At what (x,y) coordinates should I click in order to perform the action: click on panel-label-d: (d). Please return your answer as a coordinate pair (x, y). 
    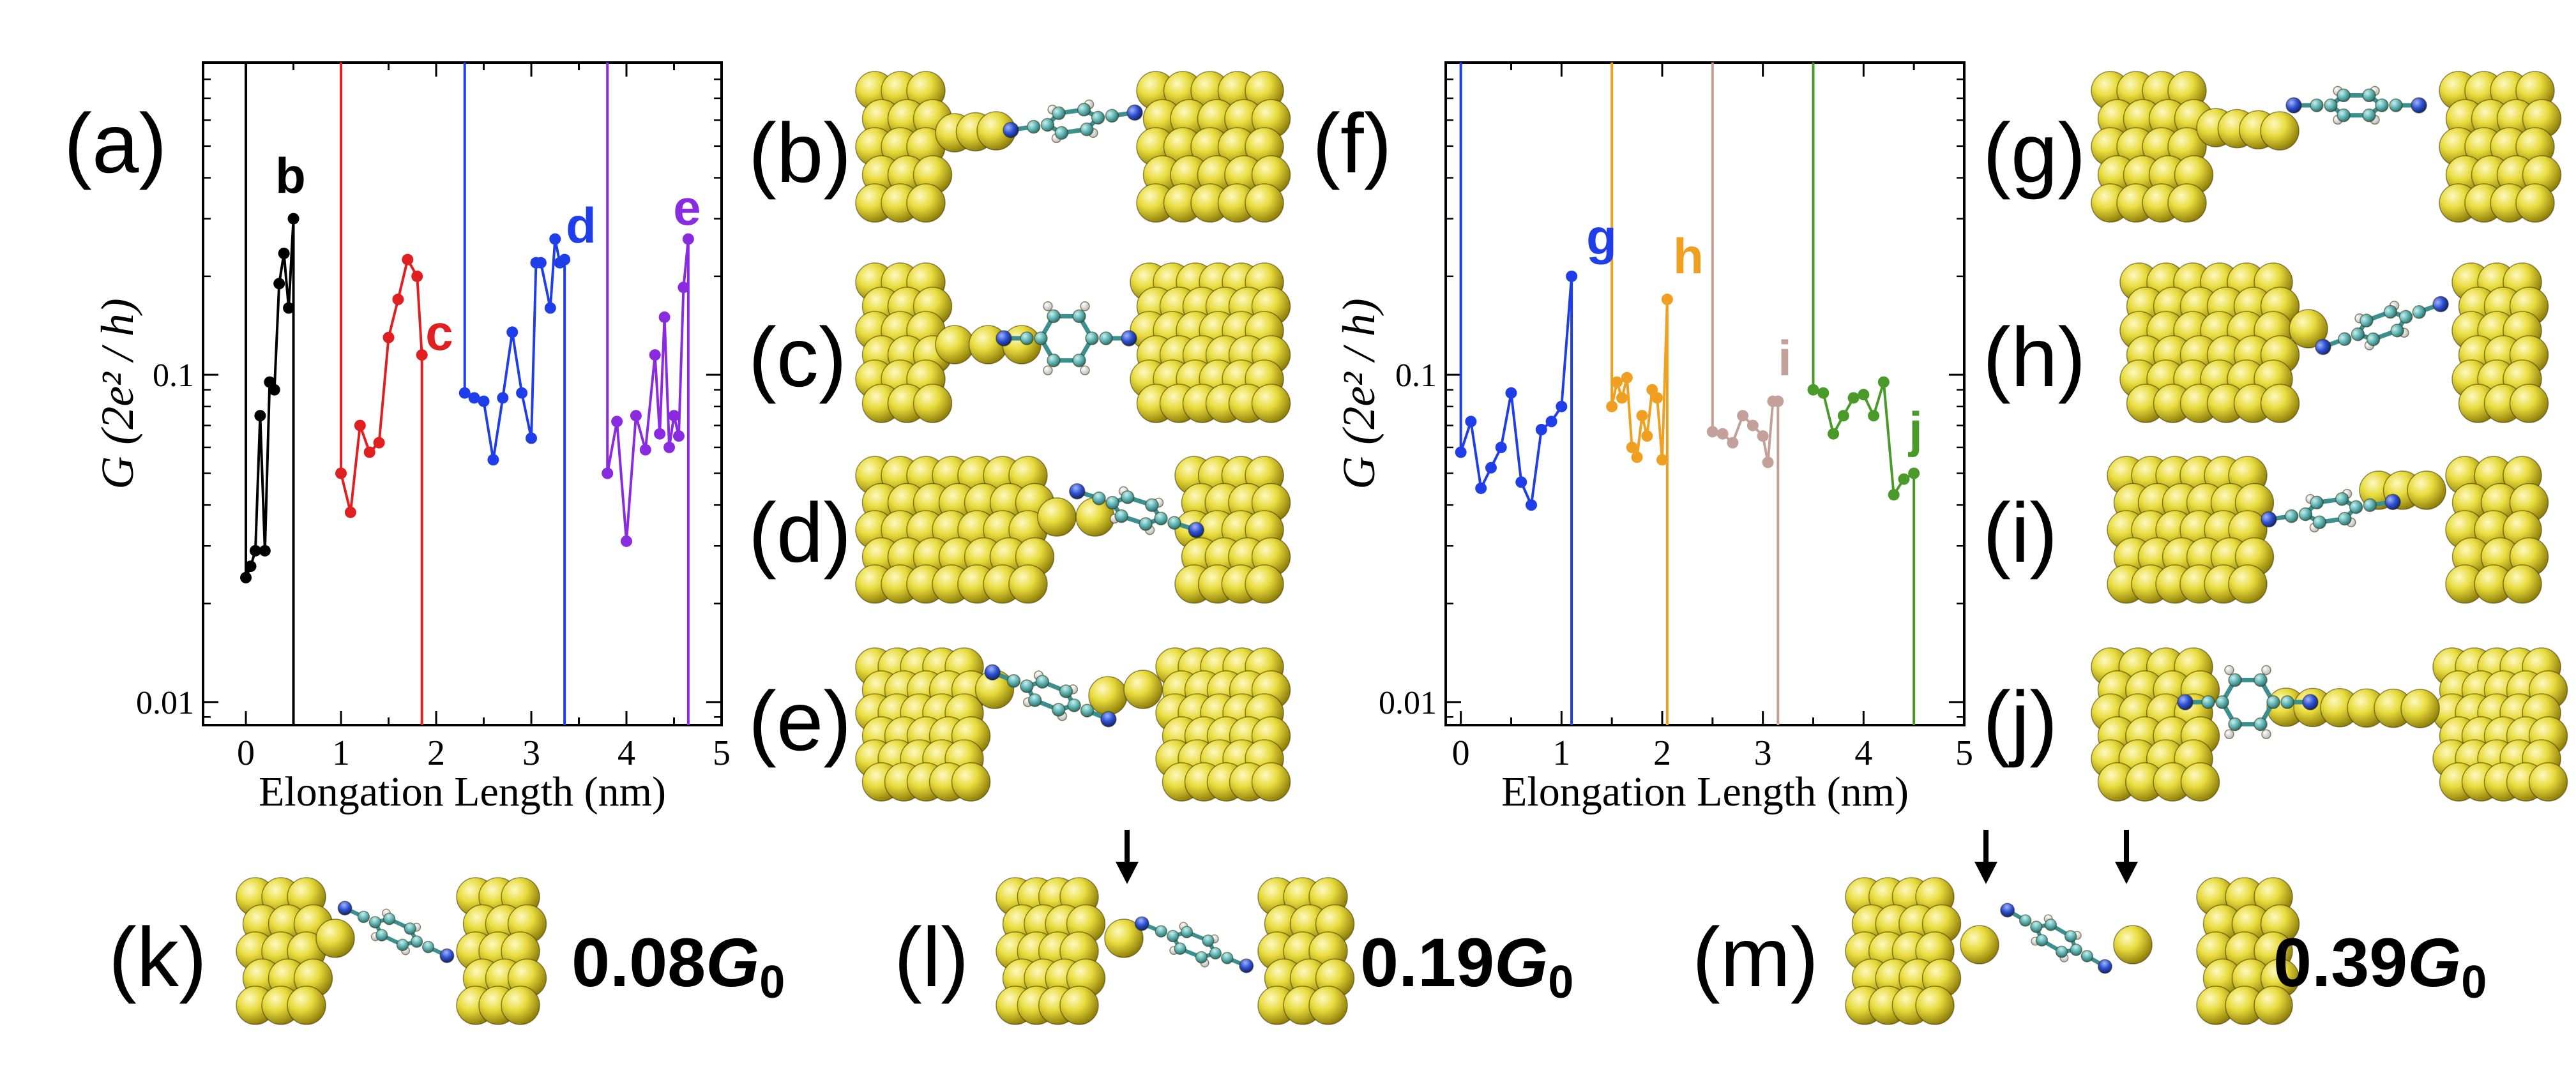
    Looking at the image, I should click on (799, 533).